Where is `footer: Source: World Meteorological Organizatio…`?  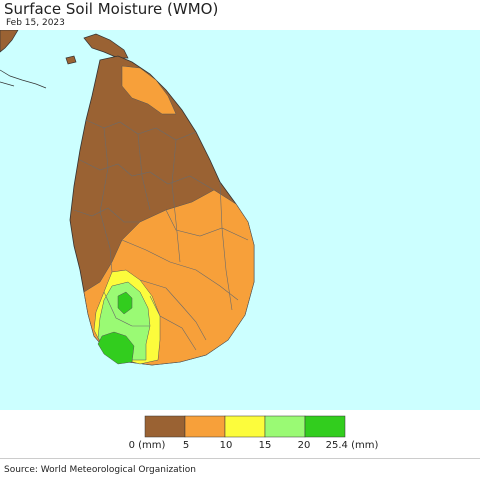 footer: Source: World Meteorological Organizatio… is located at coordinates (240, 469).